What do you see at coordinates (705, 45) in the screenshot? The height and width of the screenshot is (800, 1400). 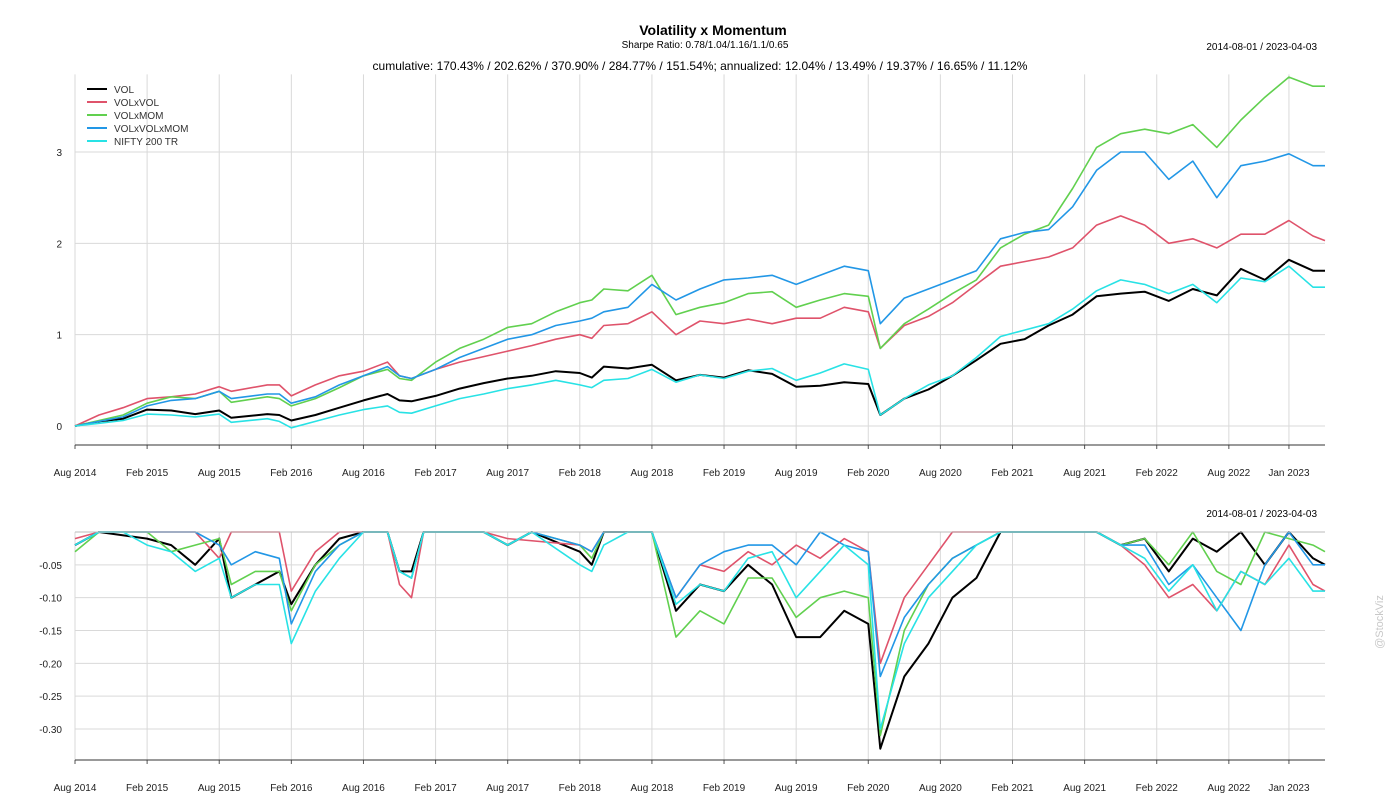 I see `chart-subtitle-sharpe: Sharpe Ratio: 0.78/1.04/1.16/1.1/0.65` at bounding box center [705, 45].